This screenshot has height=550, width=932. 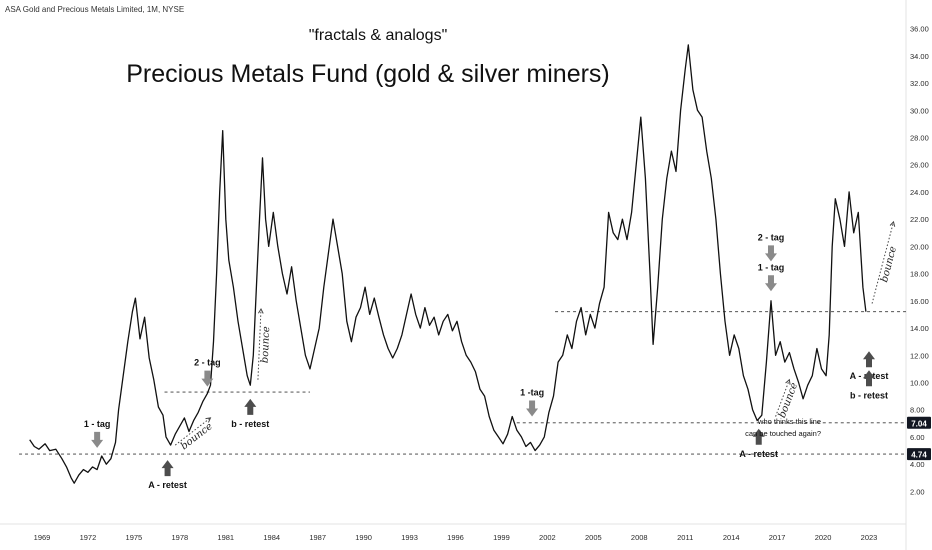 What do you see at coordinates (501, 537) in the screenshot?
I see `time-tick-label: 1999` at bounding box center [501, 537].